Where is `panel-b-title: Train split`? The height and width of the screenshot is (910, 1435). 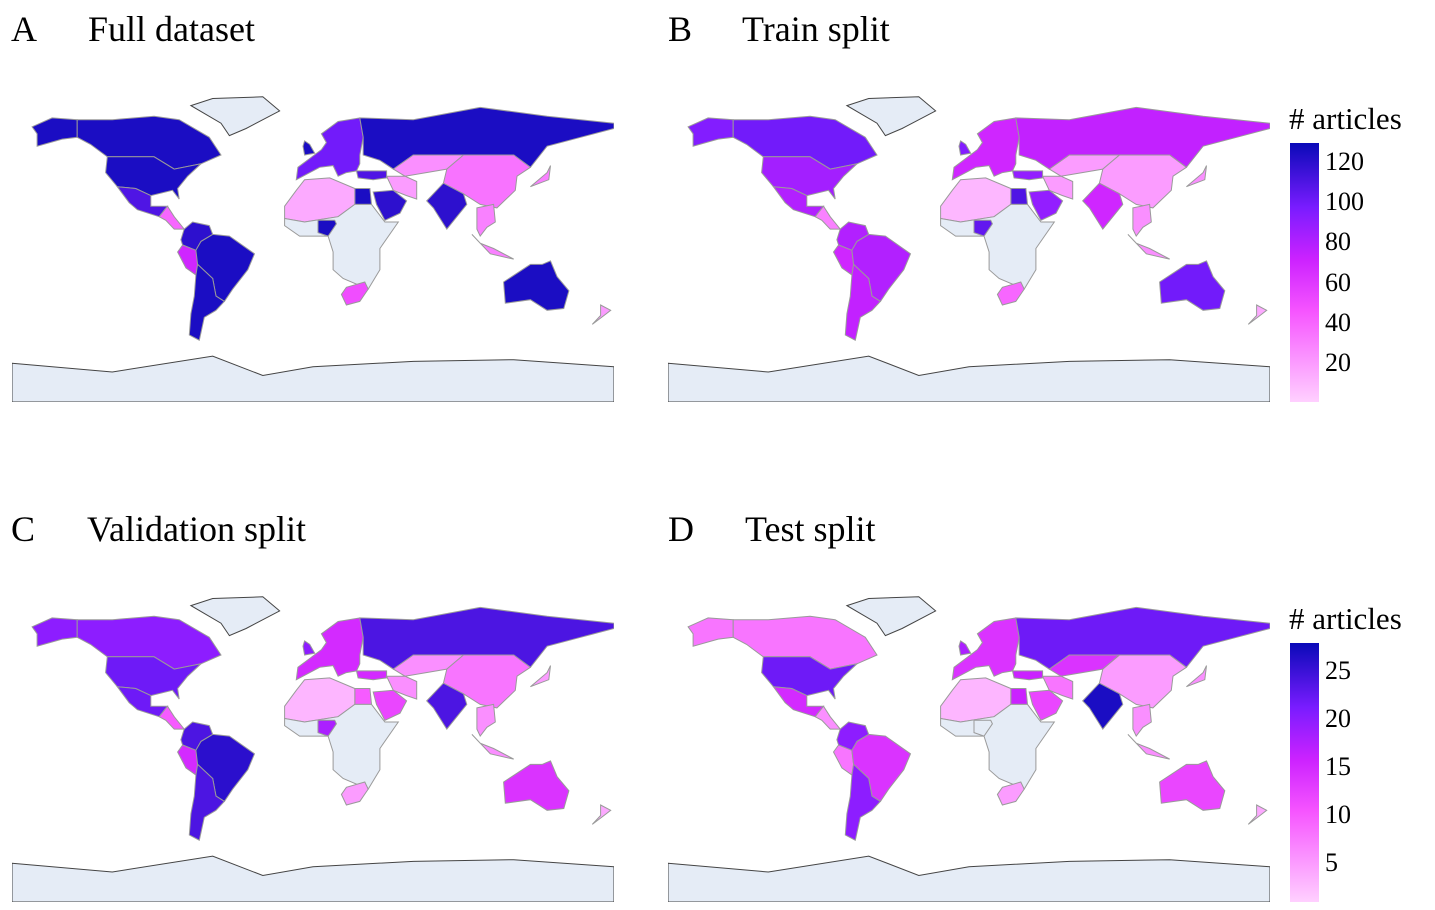 panel-b-title: Train split is located at coordinates (816, 29).